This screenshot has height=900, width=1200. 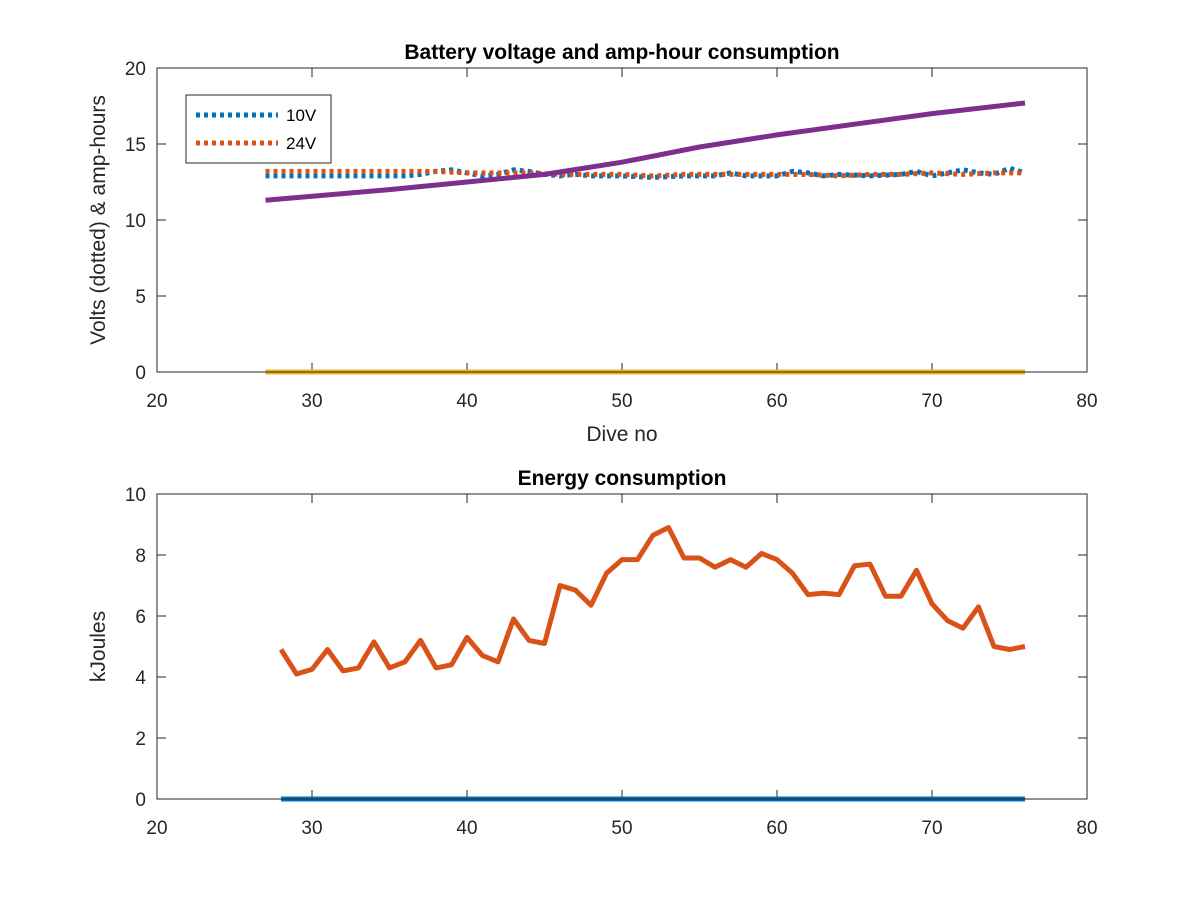 What do you see at coordinates (622, 478) in the screenshot?
I see `chart-title: Energy consumption` at bounding box center [622, 478].